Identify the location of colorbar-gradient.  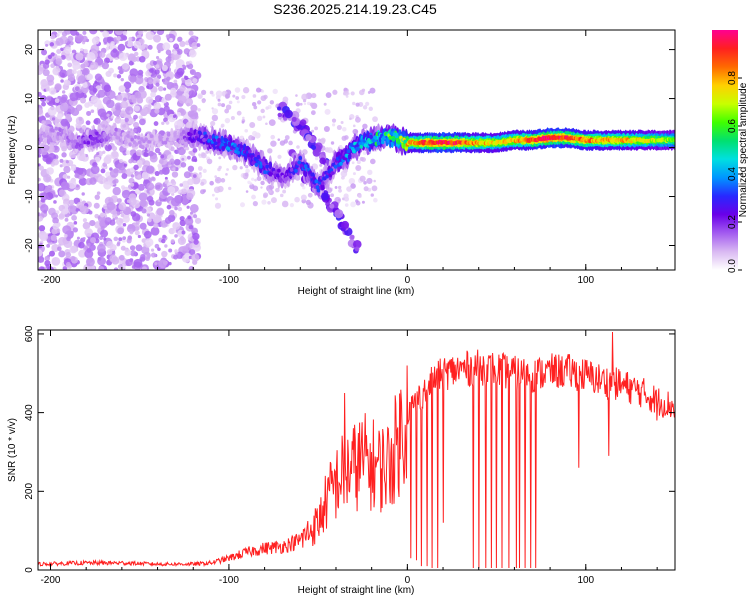
(725, 150).